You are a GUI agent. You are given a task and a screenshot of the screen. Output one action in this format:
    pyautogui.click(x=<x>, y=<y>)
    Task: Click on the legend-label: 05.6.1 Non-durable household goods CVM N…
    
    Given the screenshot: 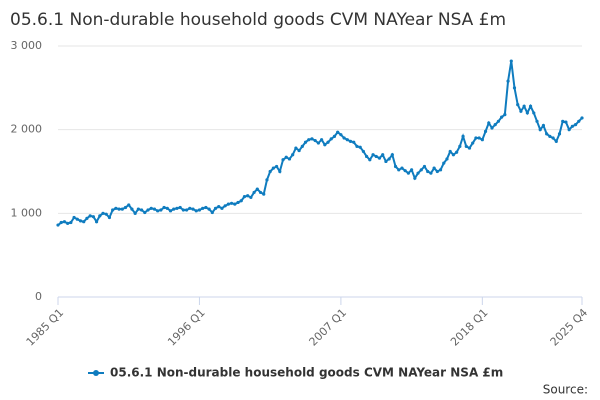 What is the action you would take?
    pyautogui.click(x=306, y=373)
    